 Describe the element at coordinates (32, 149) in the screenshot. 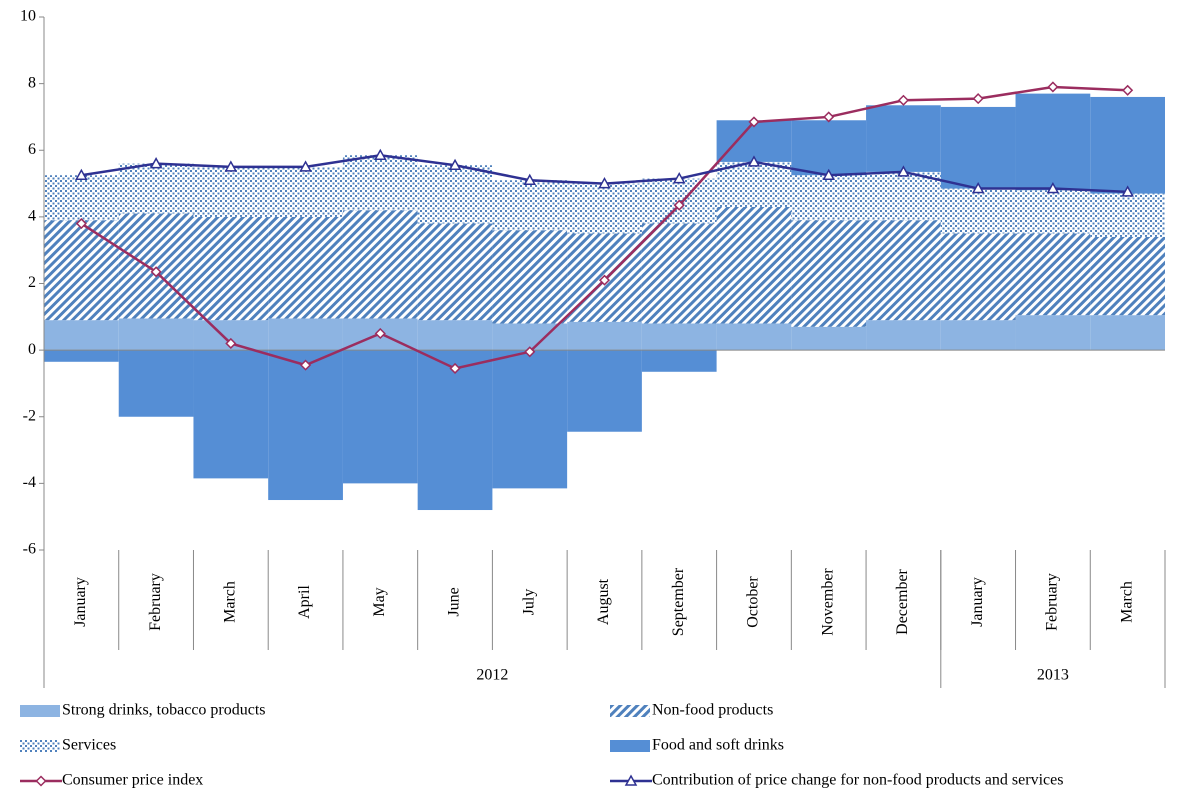

I see `y-tick-label: 6` at that location.